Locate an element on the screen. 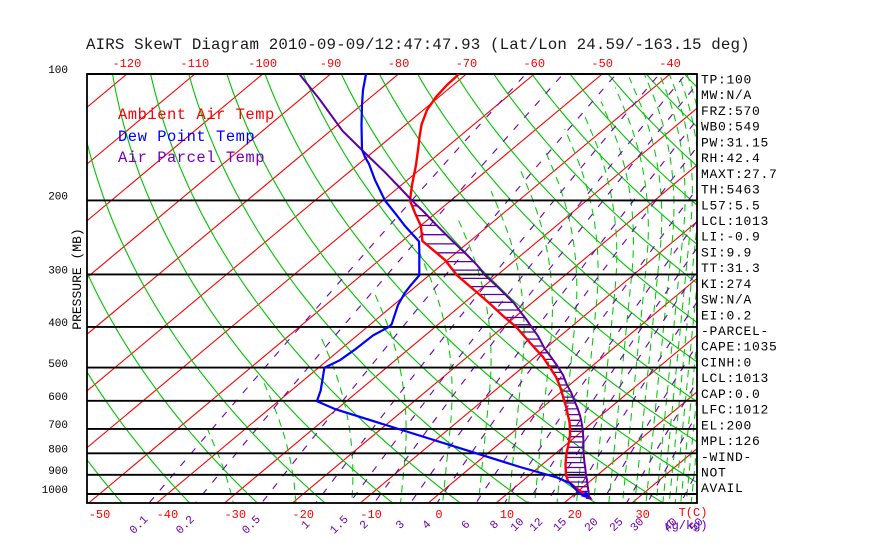 This screenshot has height=560, width=870. svg-text: 600 is located at coordinates (58, 398).